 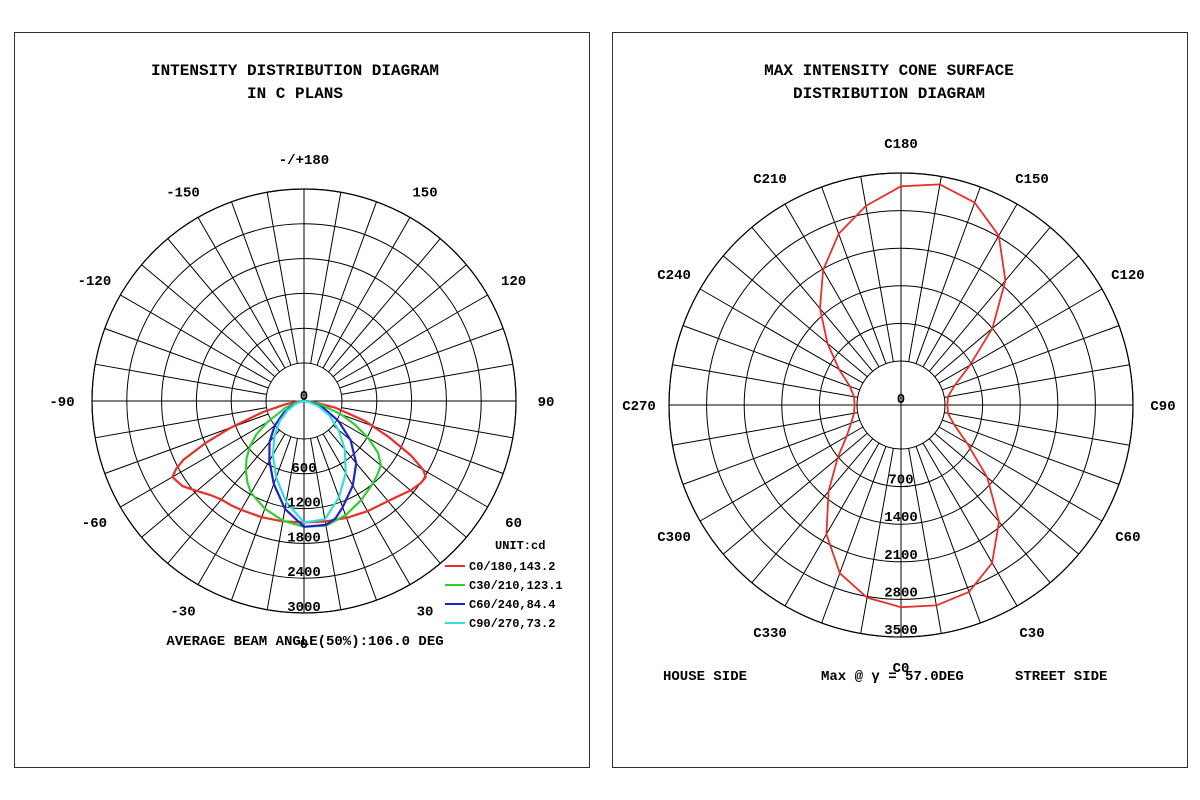 What do you see at coordinates (1127, 538) in the screenshot?
I see `angle-tick-label: C60` at bounding box center [1127, 538].